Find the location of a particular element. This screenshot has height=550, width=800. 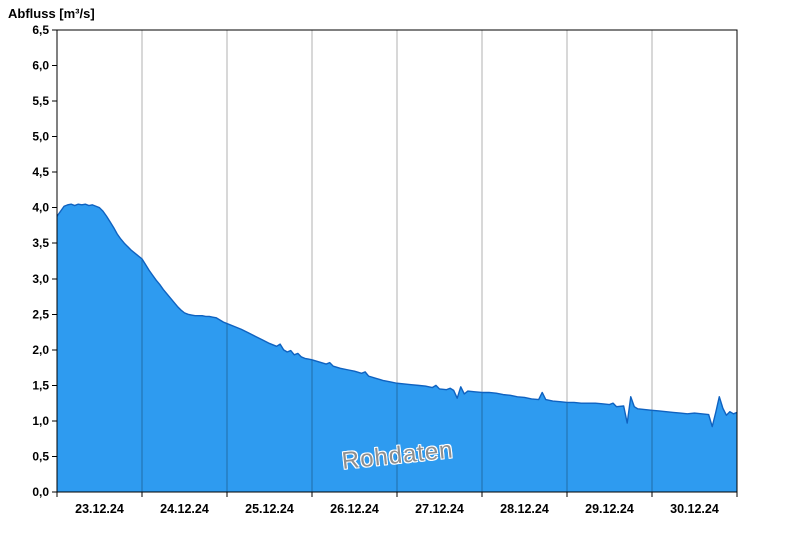

y-tick-label: 4,0 is located at coordinates (40, 208).